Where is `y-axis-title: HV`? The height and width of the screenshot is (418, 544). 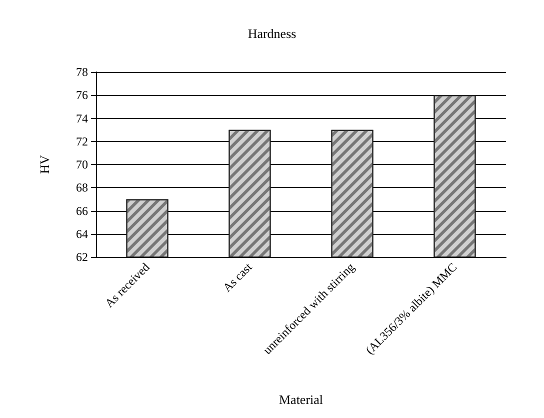 y-axis-title: HV is located at coordinates (44, 164).